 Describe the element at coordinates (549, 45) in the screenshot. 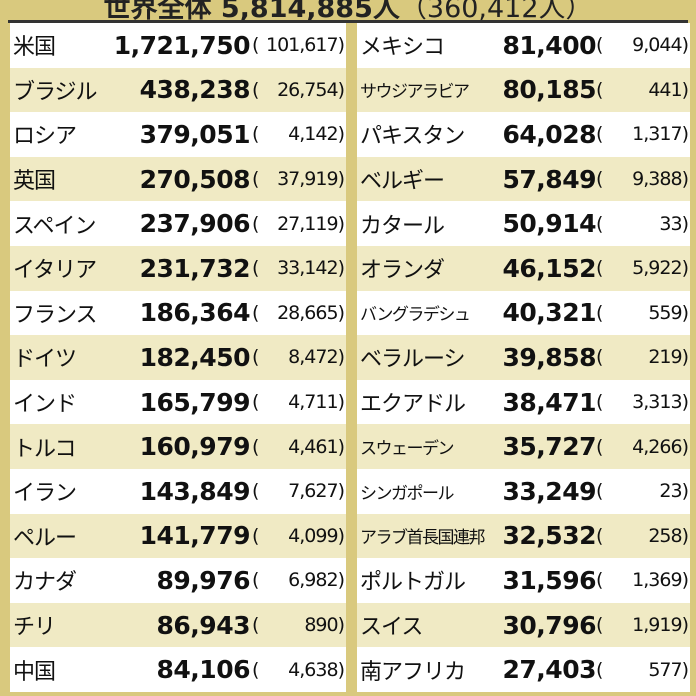

I see `case-count: 81,400` at that location.